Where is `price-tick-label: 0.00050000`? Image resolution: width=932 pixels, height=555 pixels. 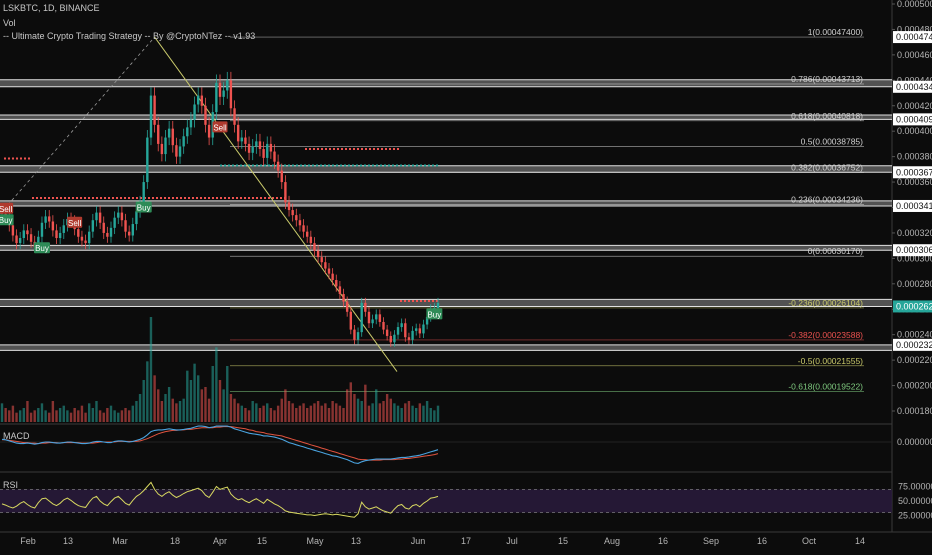 price-tick-label: 0.00050000 is located at coordinates (914, 4).